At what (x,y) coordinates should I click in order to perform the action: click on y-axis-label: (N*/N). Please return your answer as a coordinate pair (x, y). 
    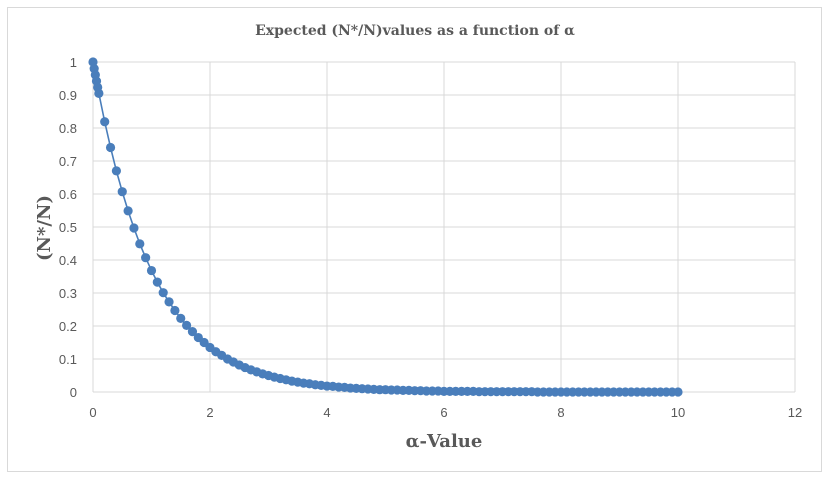
    Looking at the image, I should click on (44, 228).